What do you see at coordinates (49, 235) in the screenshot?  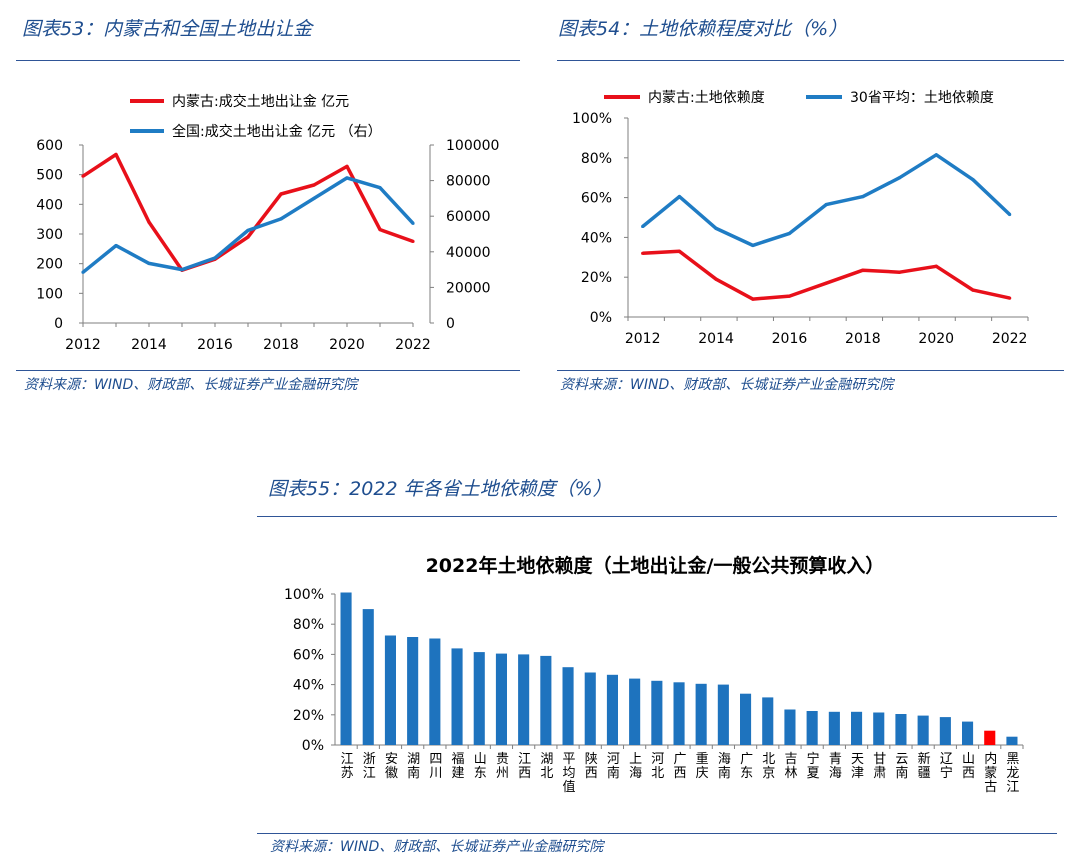 I see `fig53-left-tick-label: 300` at bounding box center [49, 235].